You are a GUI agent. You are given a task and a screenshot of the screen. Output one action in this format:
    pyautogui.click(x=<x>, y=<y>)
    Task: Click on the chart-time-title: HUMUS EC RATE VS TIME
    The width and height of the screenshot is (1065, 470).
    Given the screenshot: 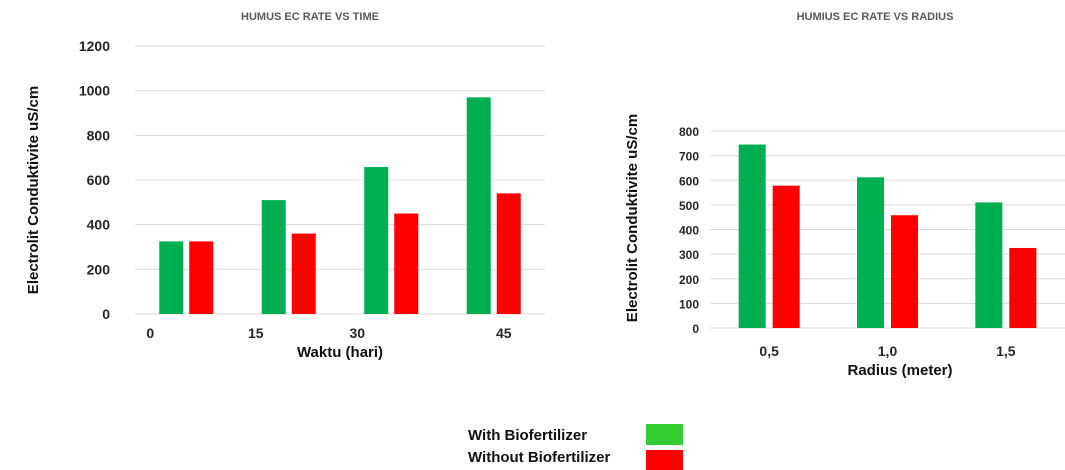 What is the action you would take?
    pyautogui.click(x=310, y=17)
    